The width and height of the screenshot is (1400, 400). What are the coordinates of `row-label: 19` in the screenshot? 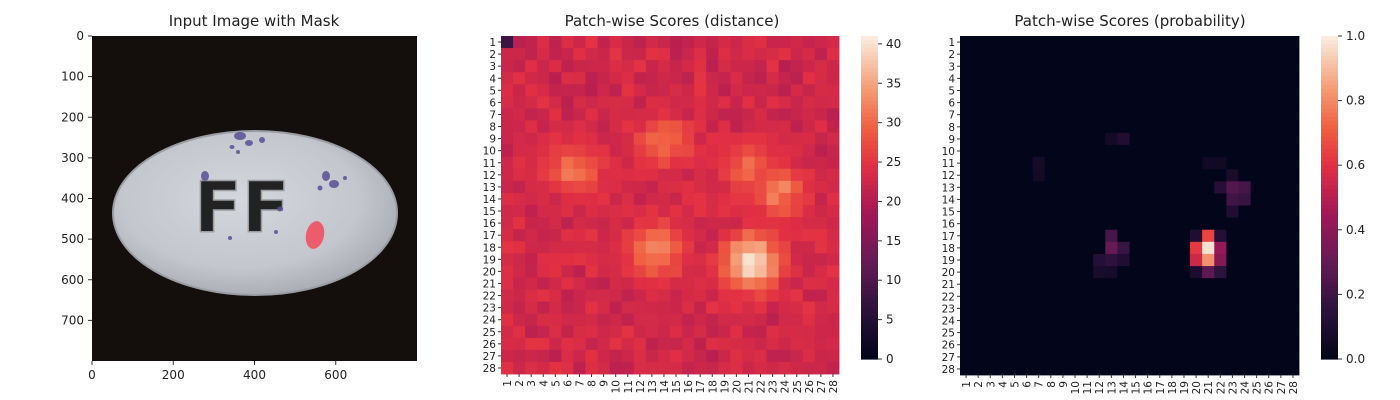 It's located at (489, 260).